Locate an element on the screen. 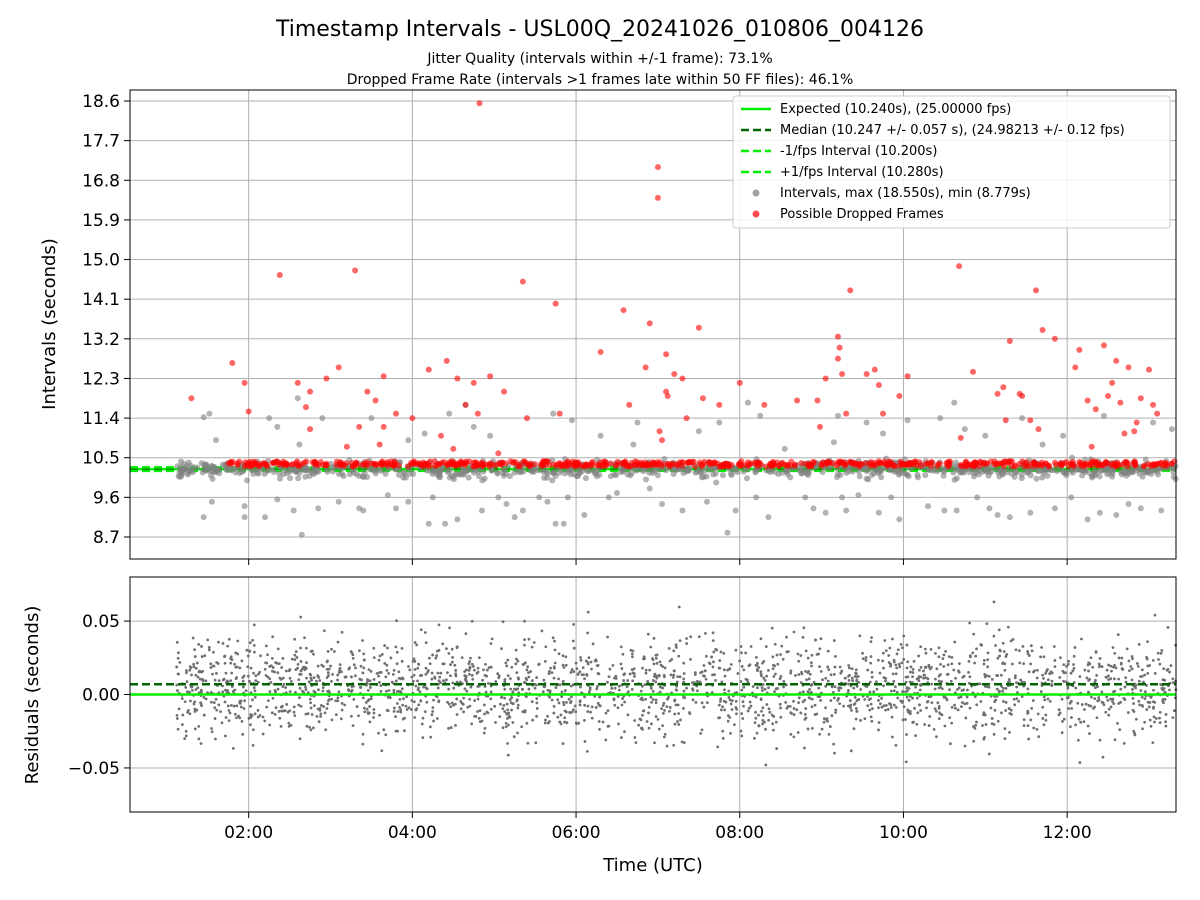  intervals-y-tick-label: 12.3 is located at coordinates (101, 379).